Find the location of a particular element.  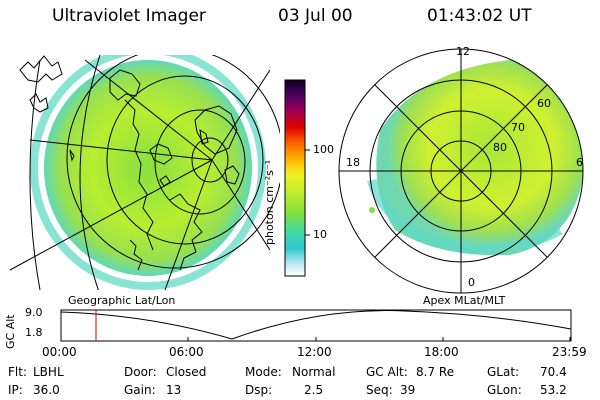

xtick-1800: 18:00 is located at coordinates (441, 352).